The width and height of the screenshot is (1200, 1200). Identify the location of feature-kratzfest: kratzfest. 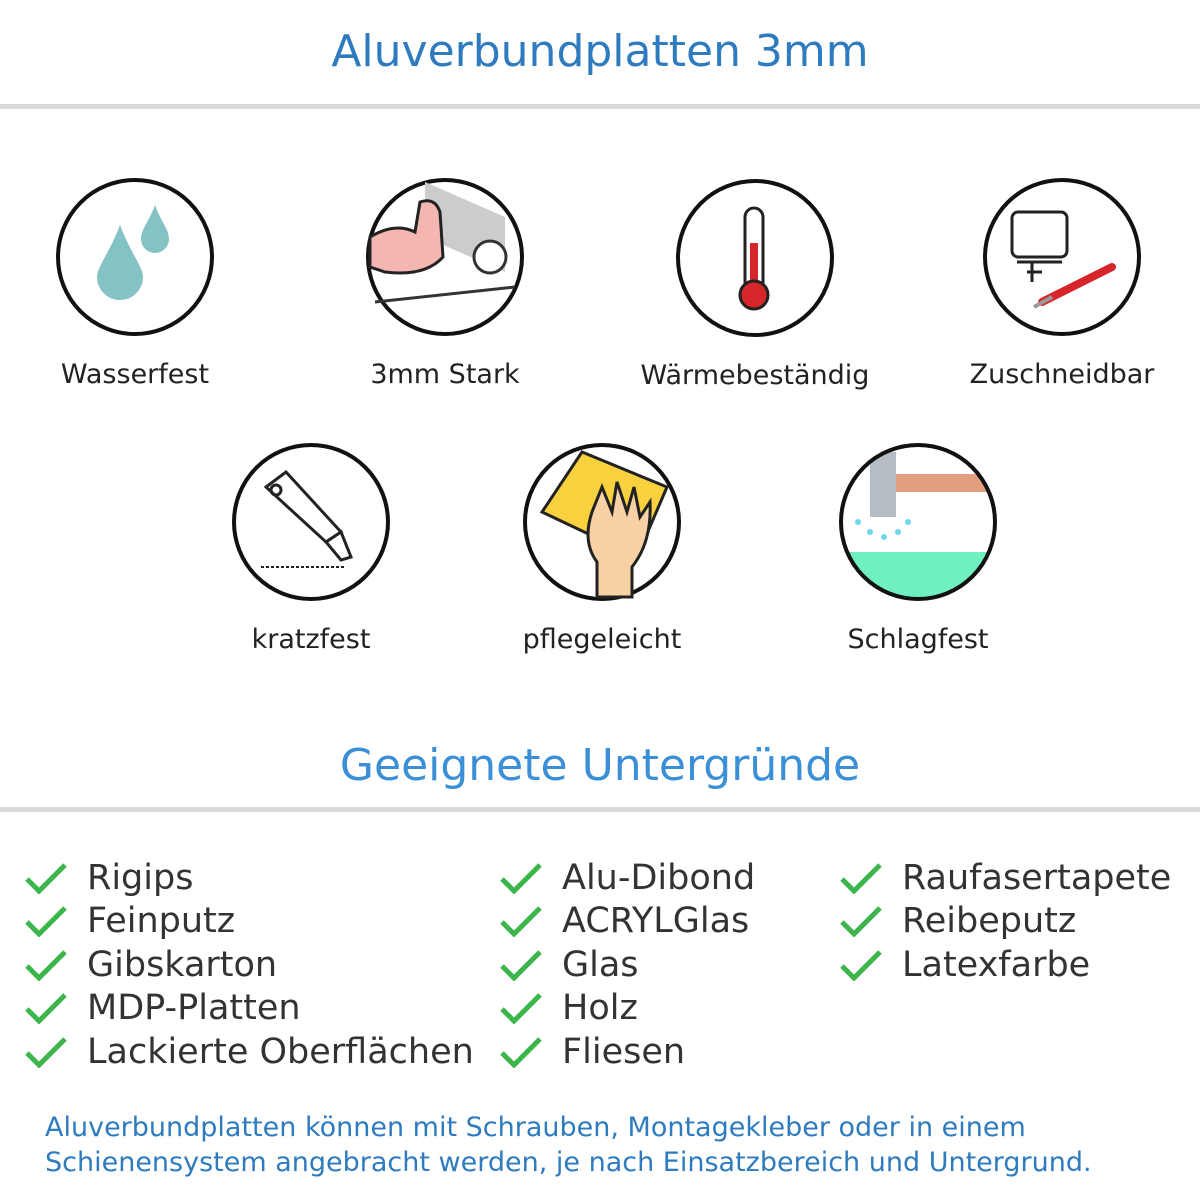
(311, 548).